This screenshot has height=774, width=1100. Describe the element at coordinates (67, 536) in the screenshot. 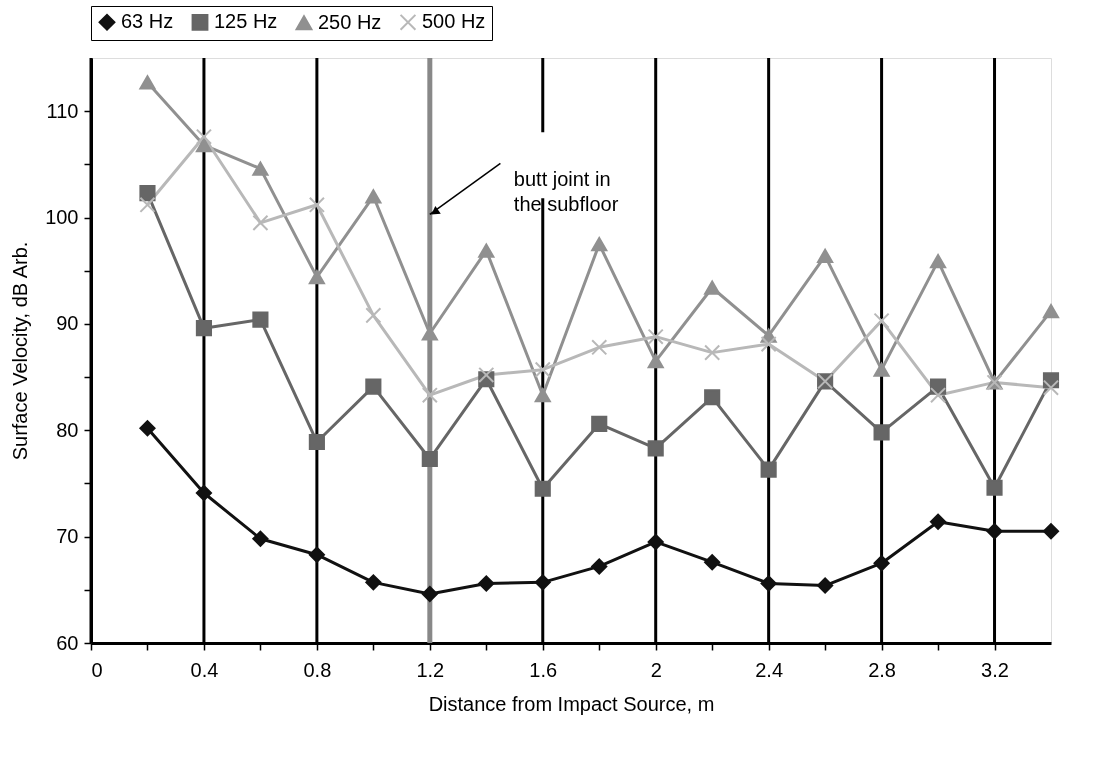

I see `y-tick-label: 70` at that location.